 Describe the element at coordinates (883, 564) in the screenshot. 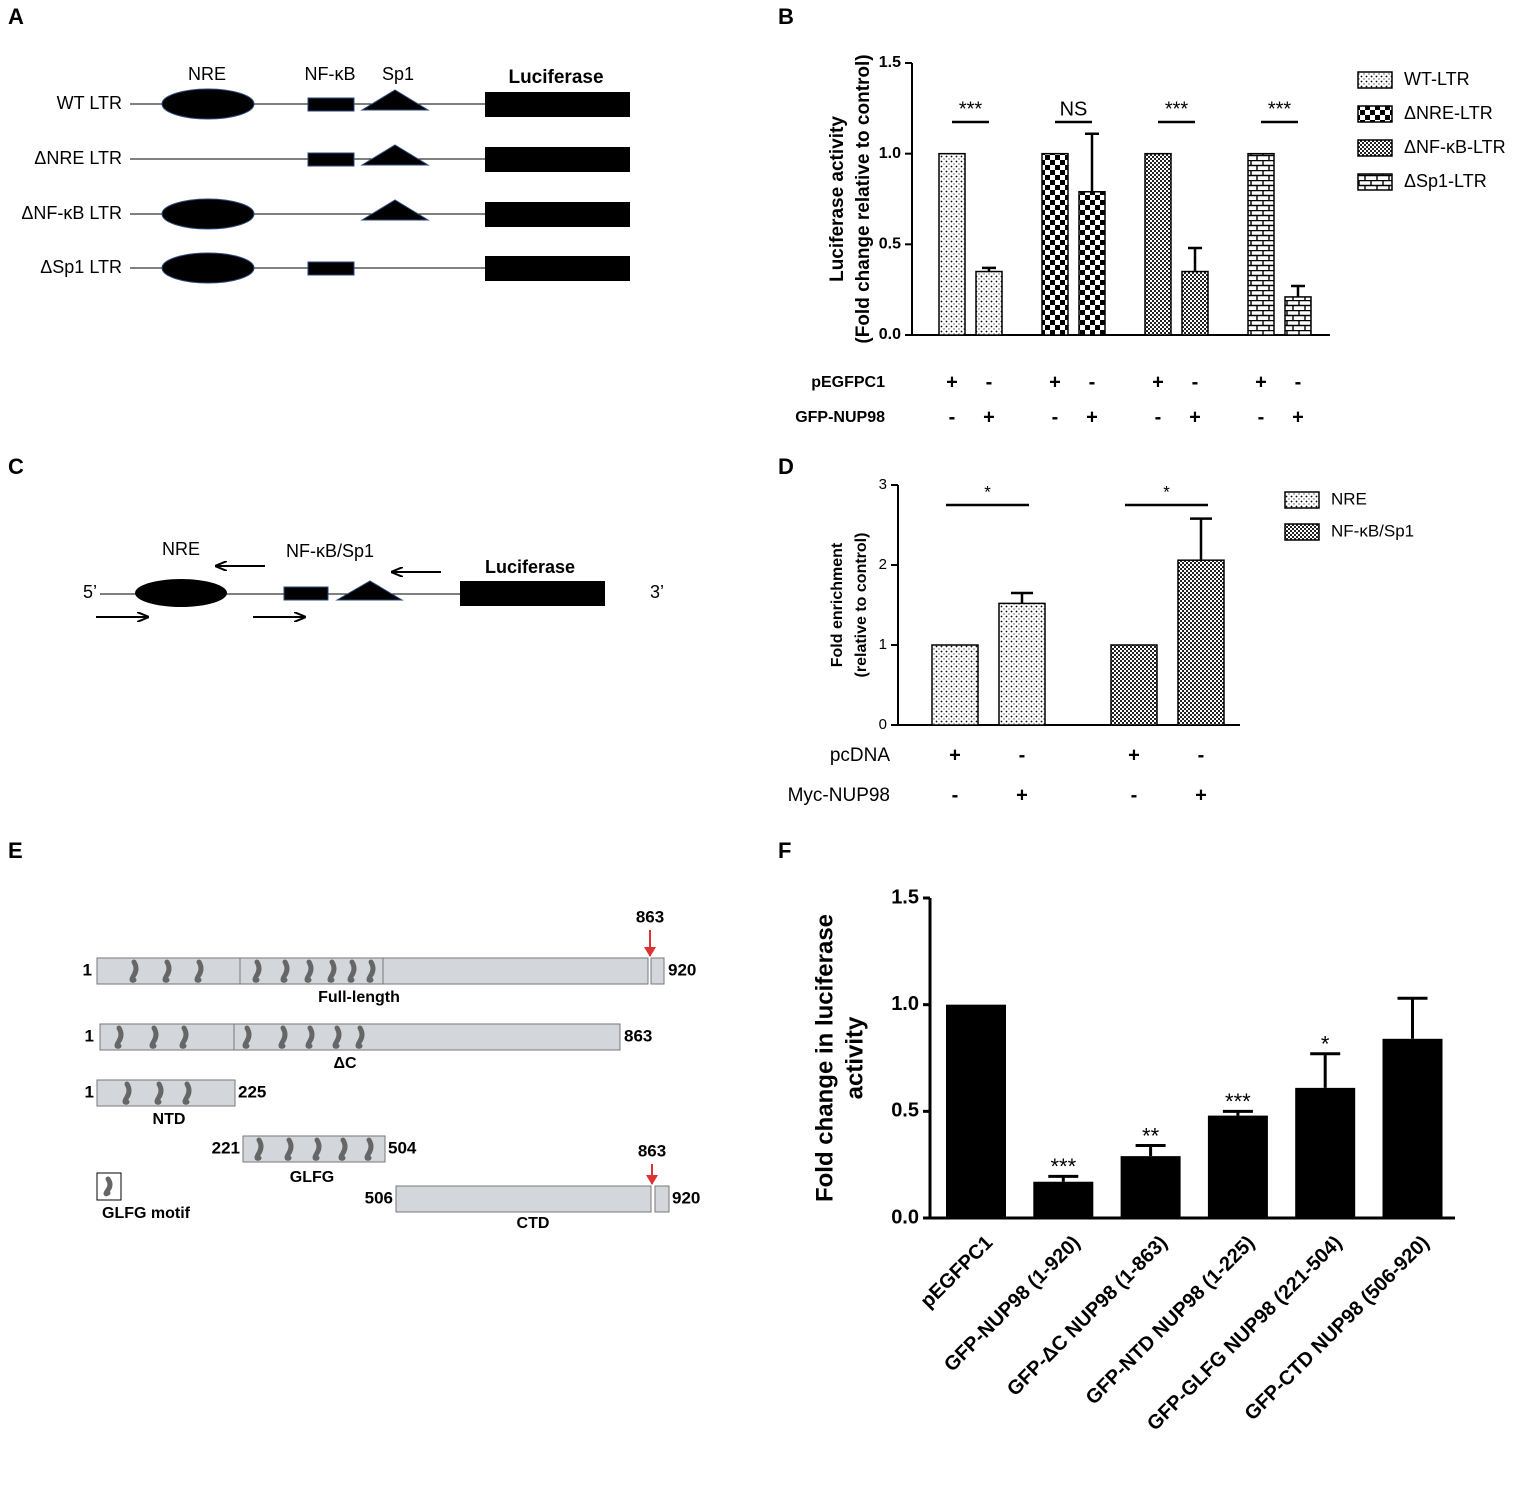

I see `y-tick-label: 2` at that location.